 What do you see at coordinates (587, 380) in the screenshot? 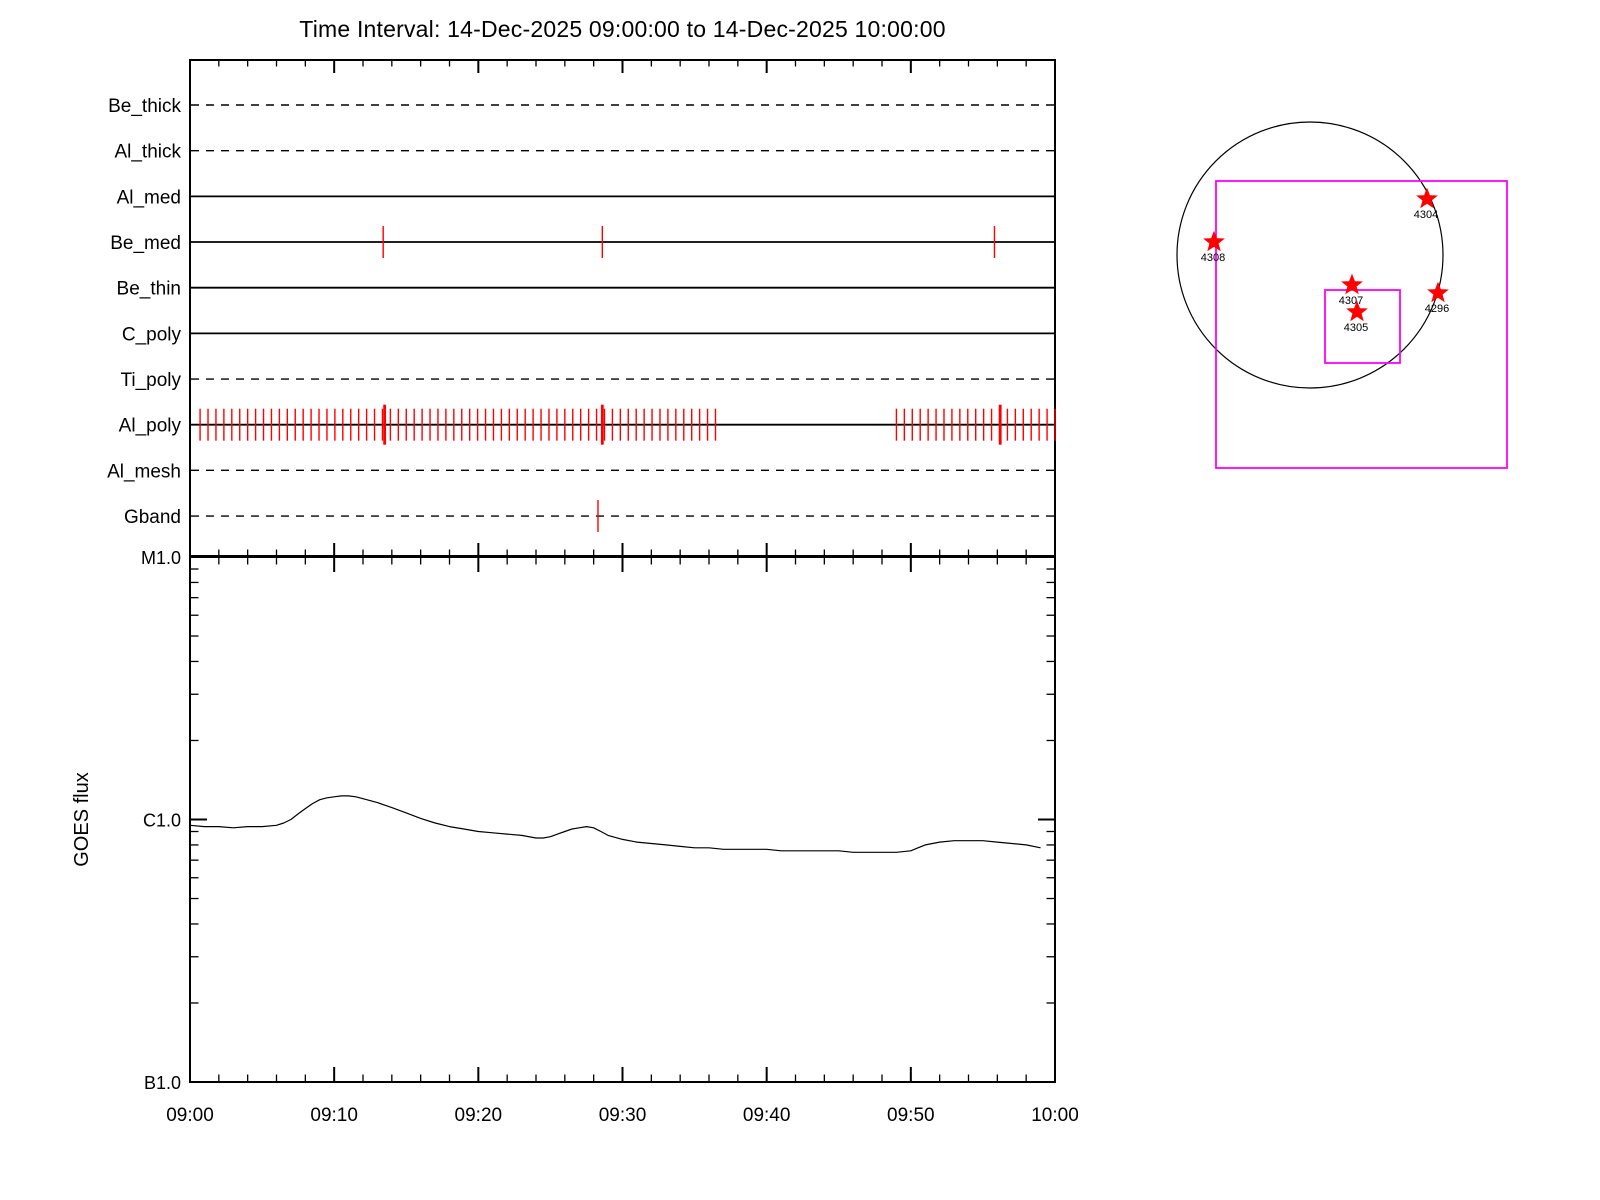
I see `timeline-row-Ti_poly: Ti_poly` at bounding box center [587, 380].